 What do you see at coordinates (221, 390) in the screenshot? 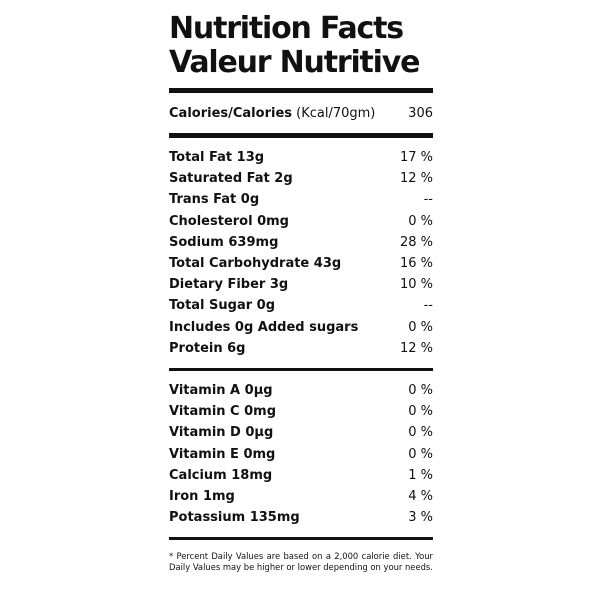
I see `nutrient-label: Vitamin A 0µg` at bounding box center [221, 390].